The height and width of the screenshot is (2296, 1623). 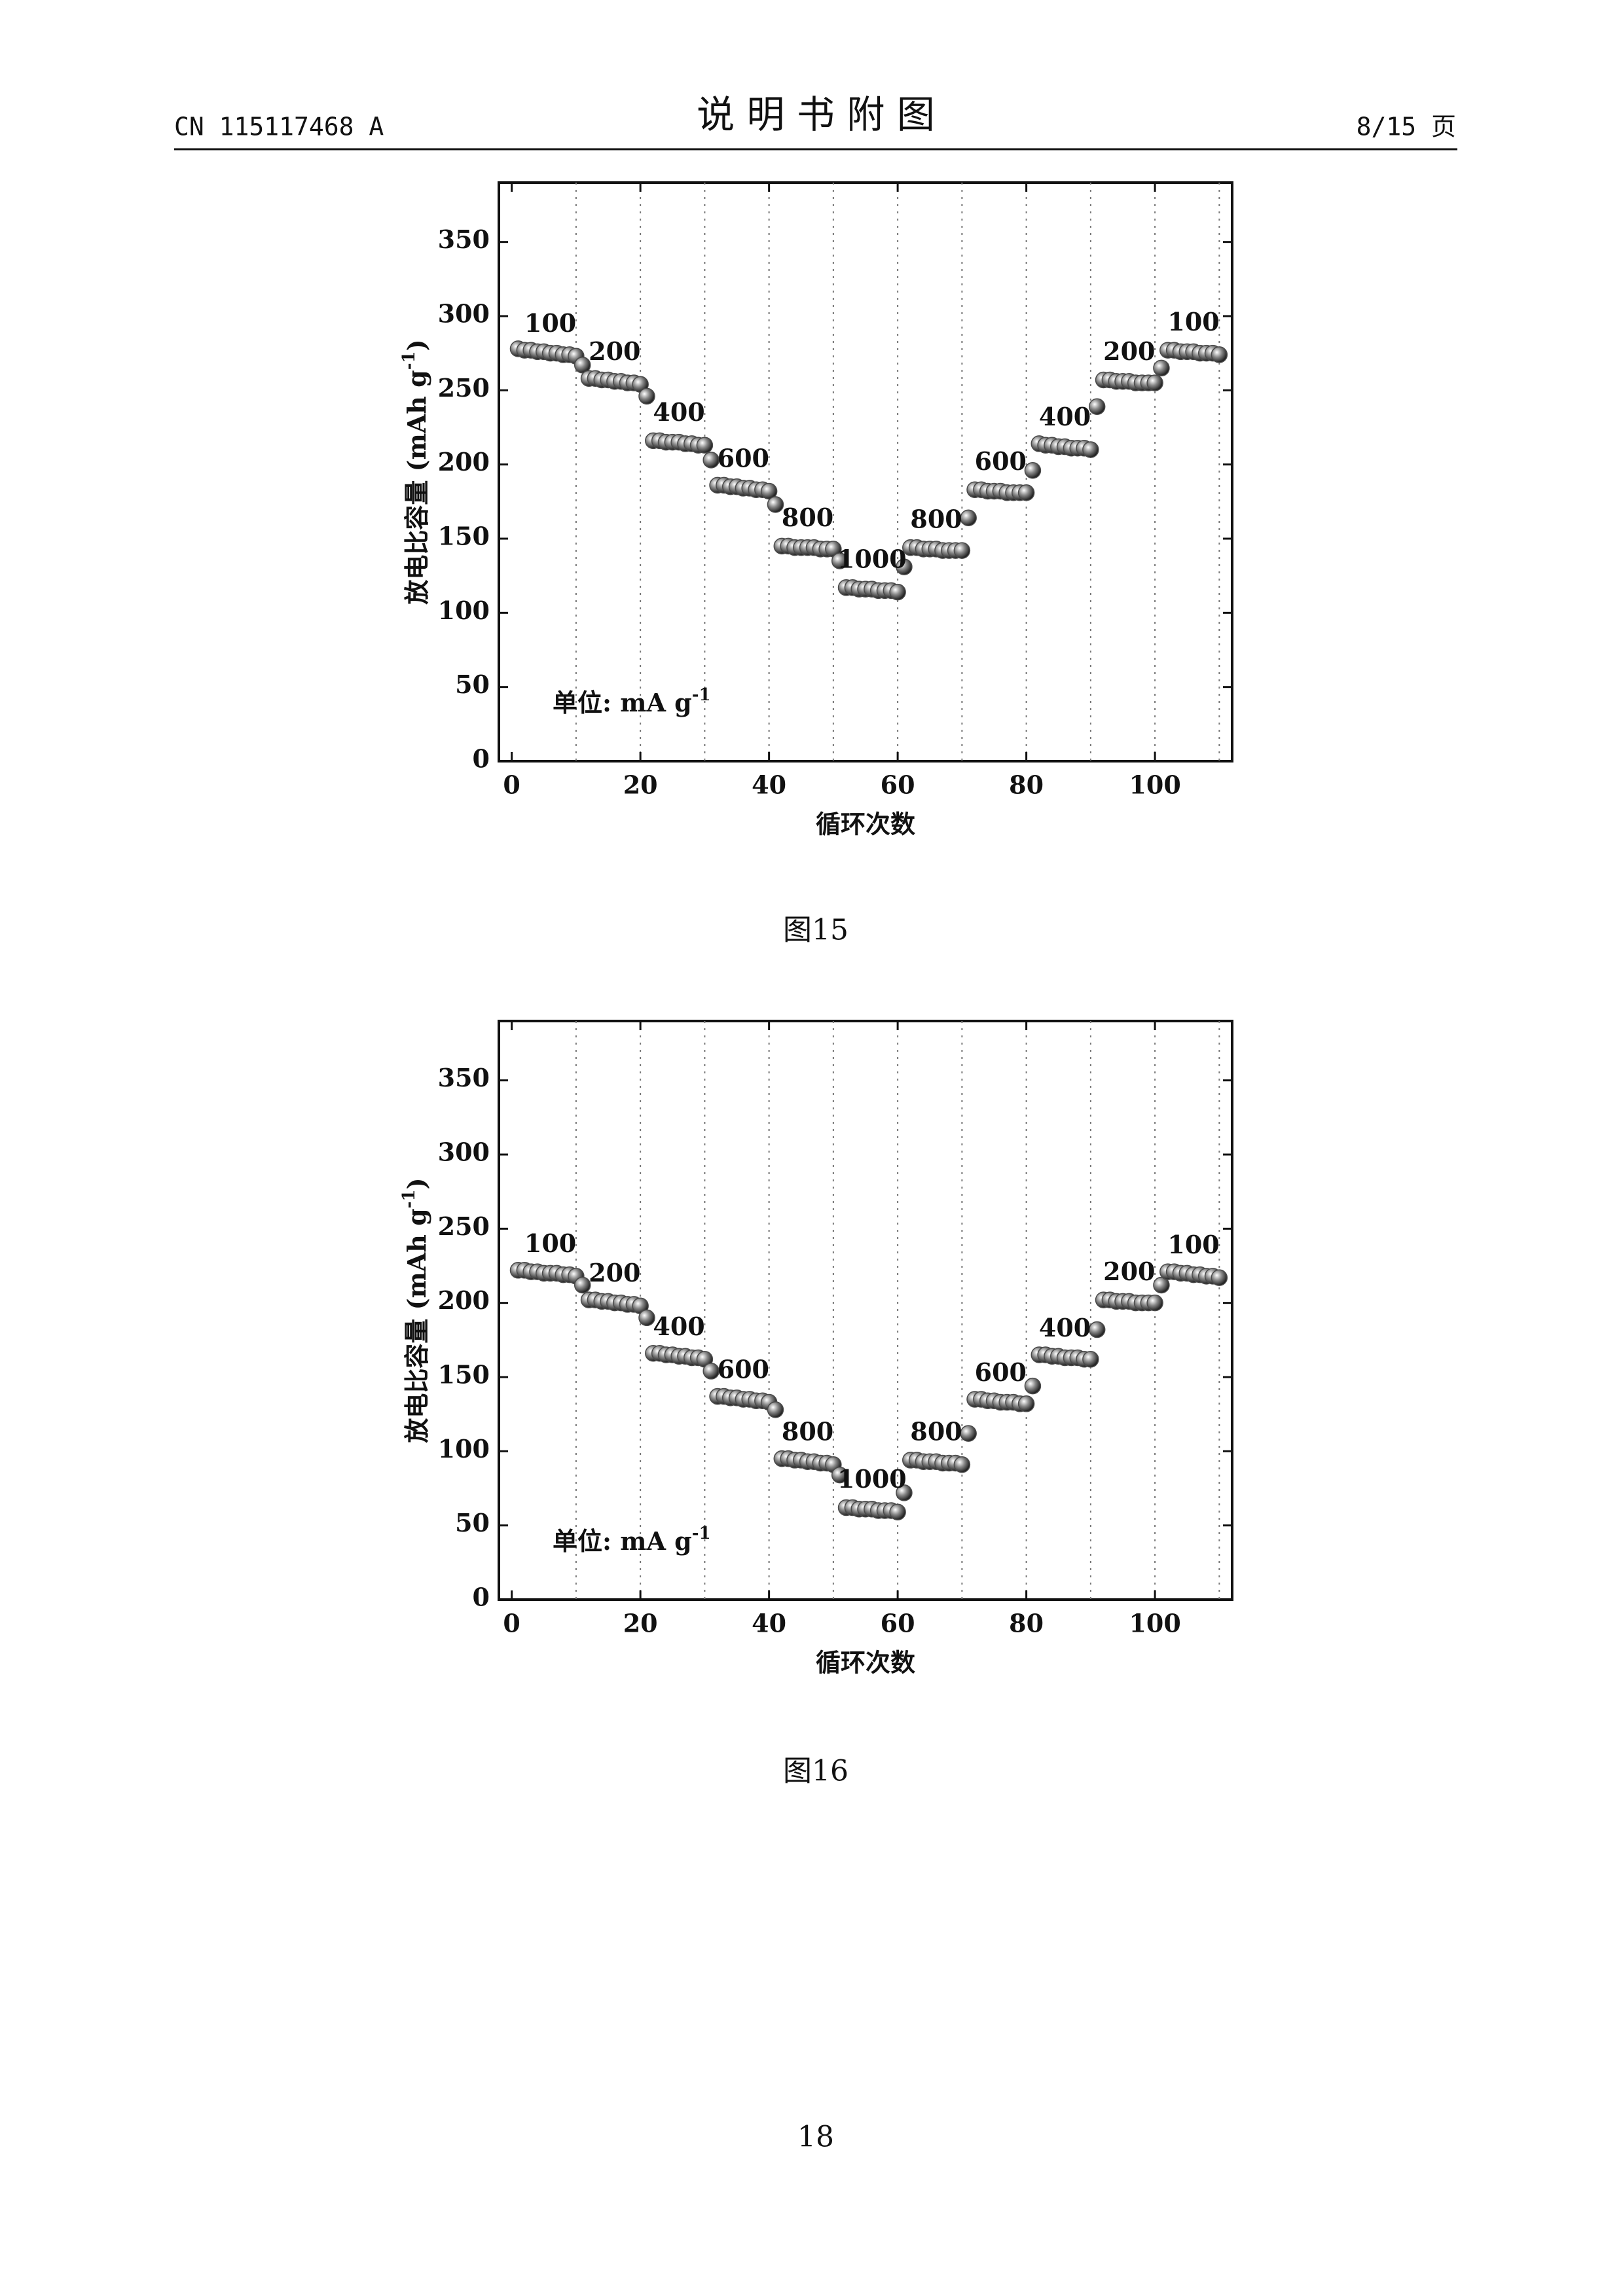 What do you see at coordinates (1406, 127) in the screenshot?
I see `page-count: 8/15 页` at bounding box center [1406, 127].